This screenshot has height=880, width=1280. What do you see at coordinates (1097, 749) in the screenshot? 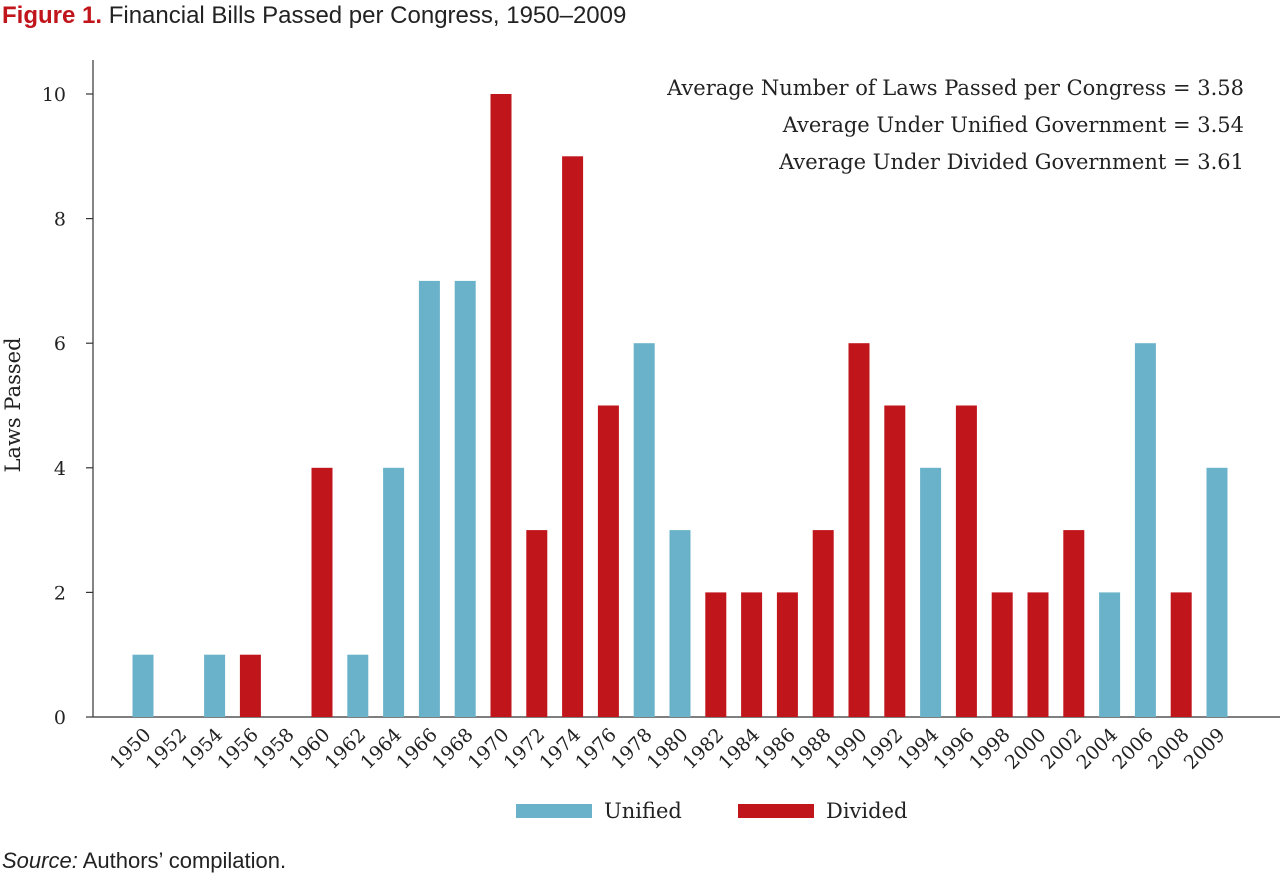
I see `x-tick-label: 2004` at bounding box center [1097, 749].